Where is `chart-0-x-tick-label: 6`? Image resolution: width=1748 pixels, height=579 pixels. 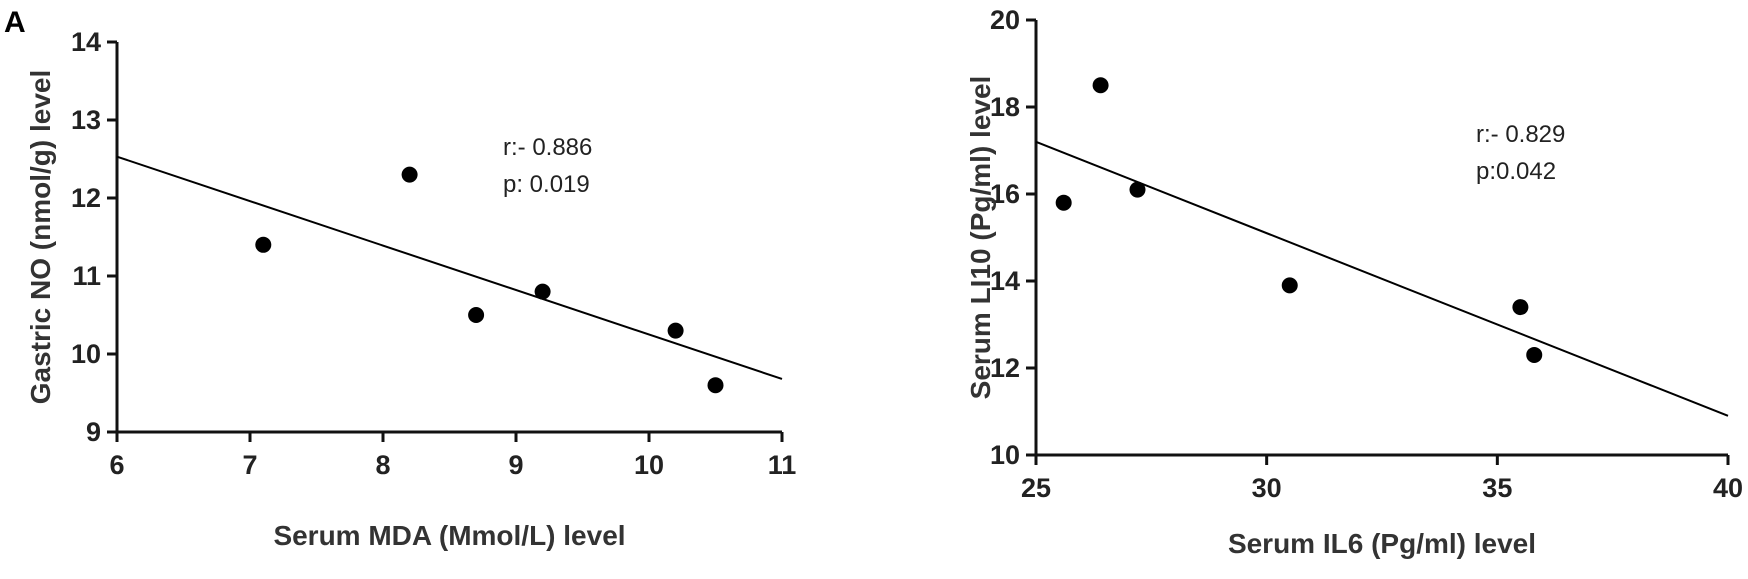 chart-0-x-tick-label: 6 is located at coordinates (116, 465).